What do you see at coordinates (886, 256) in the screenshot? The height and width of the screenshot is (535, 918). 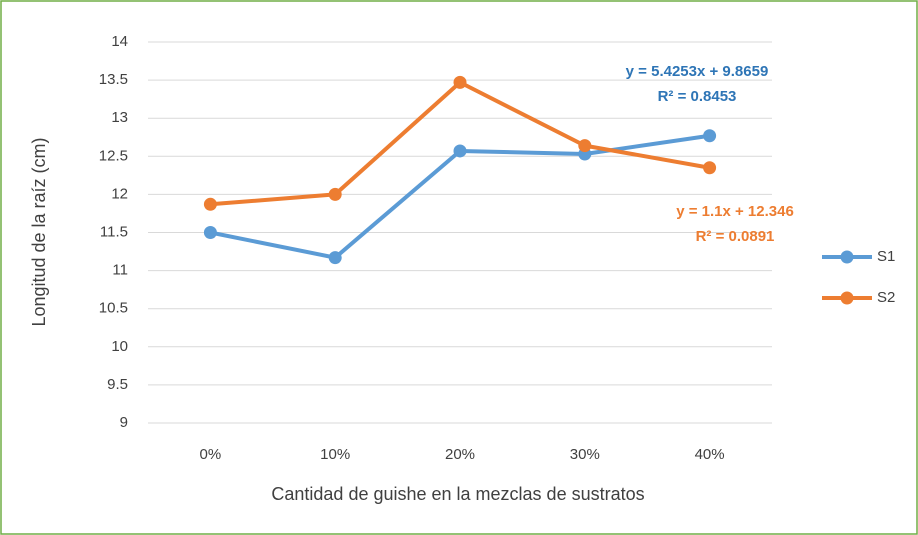 I see `legend-label: S1` at bounding box center [886, 256].